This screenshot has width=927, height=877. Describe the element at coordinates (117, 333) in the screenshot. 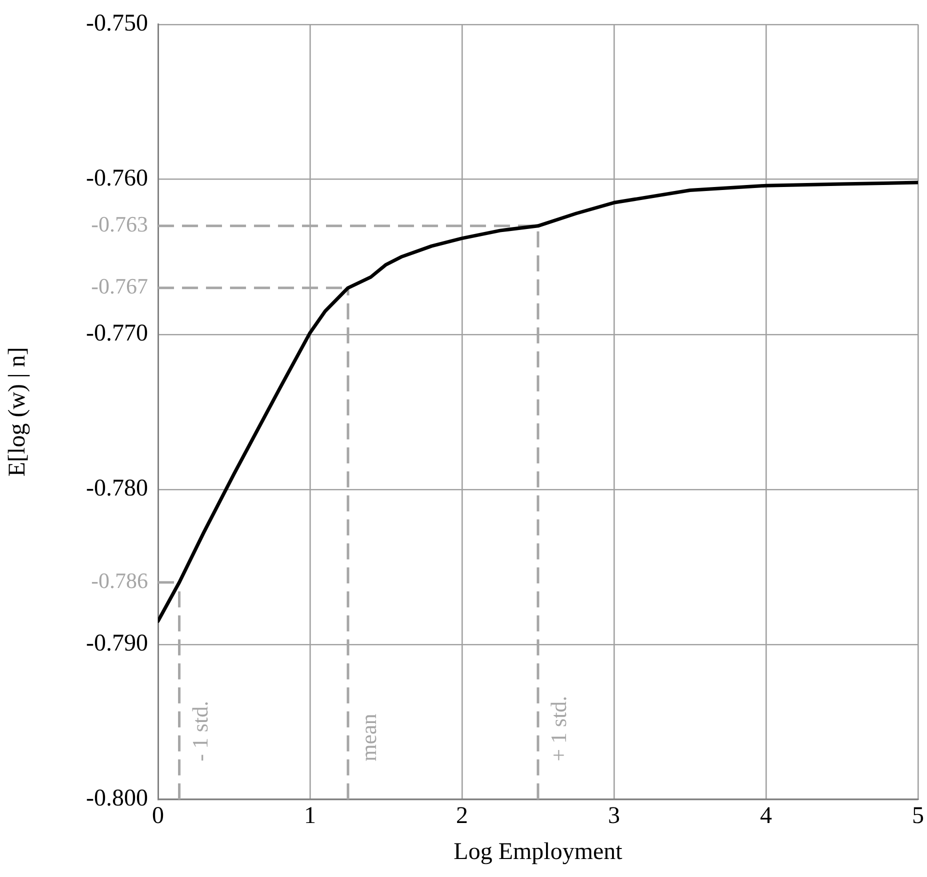

I see `y-tick-label: -0.770` at that location.